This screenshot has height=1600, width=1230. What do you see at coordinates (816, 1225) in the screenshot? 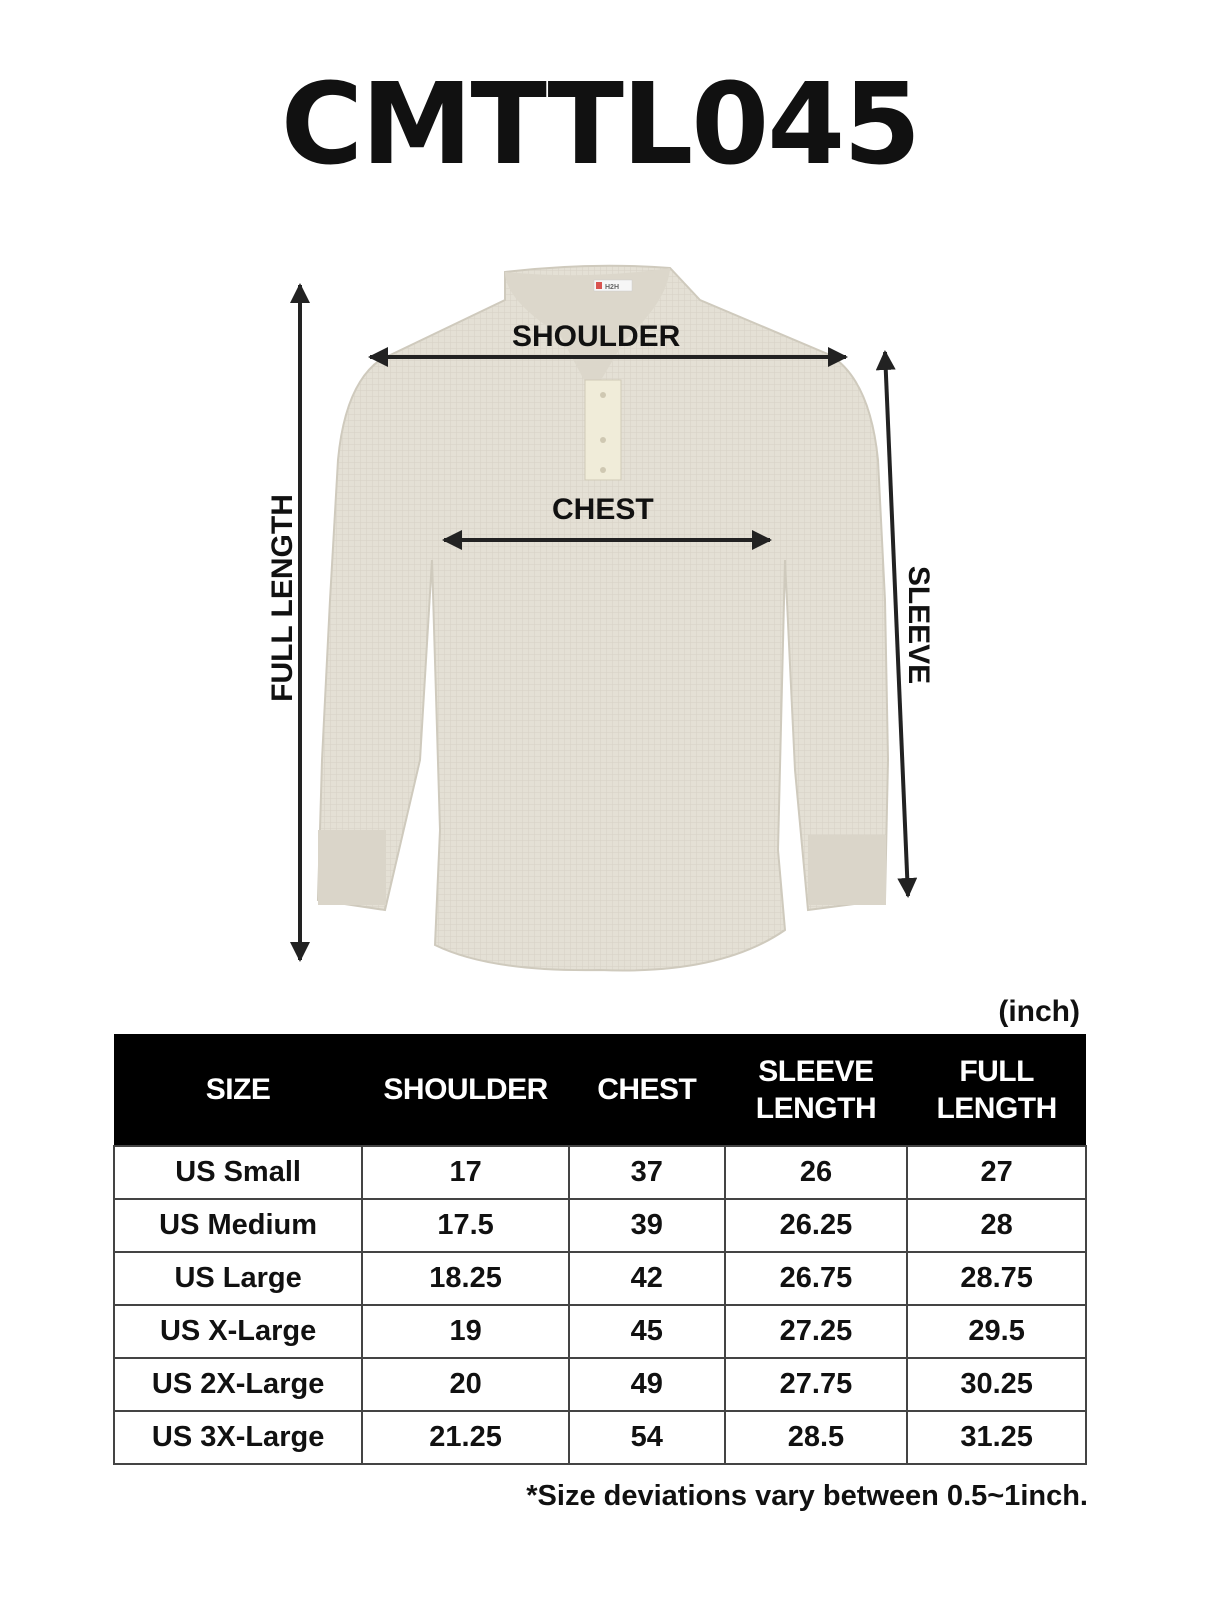
I see `measurement-cell: 26.25` at bounding box center [816, 1225].